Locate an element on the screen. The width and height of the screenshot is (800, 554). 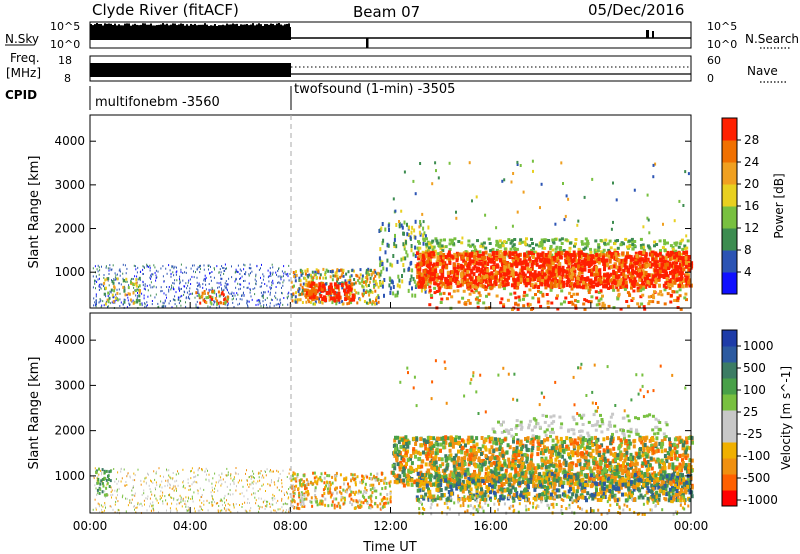
freq-unit: [MHz] is located at coordinates (23, 73).